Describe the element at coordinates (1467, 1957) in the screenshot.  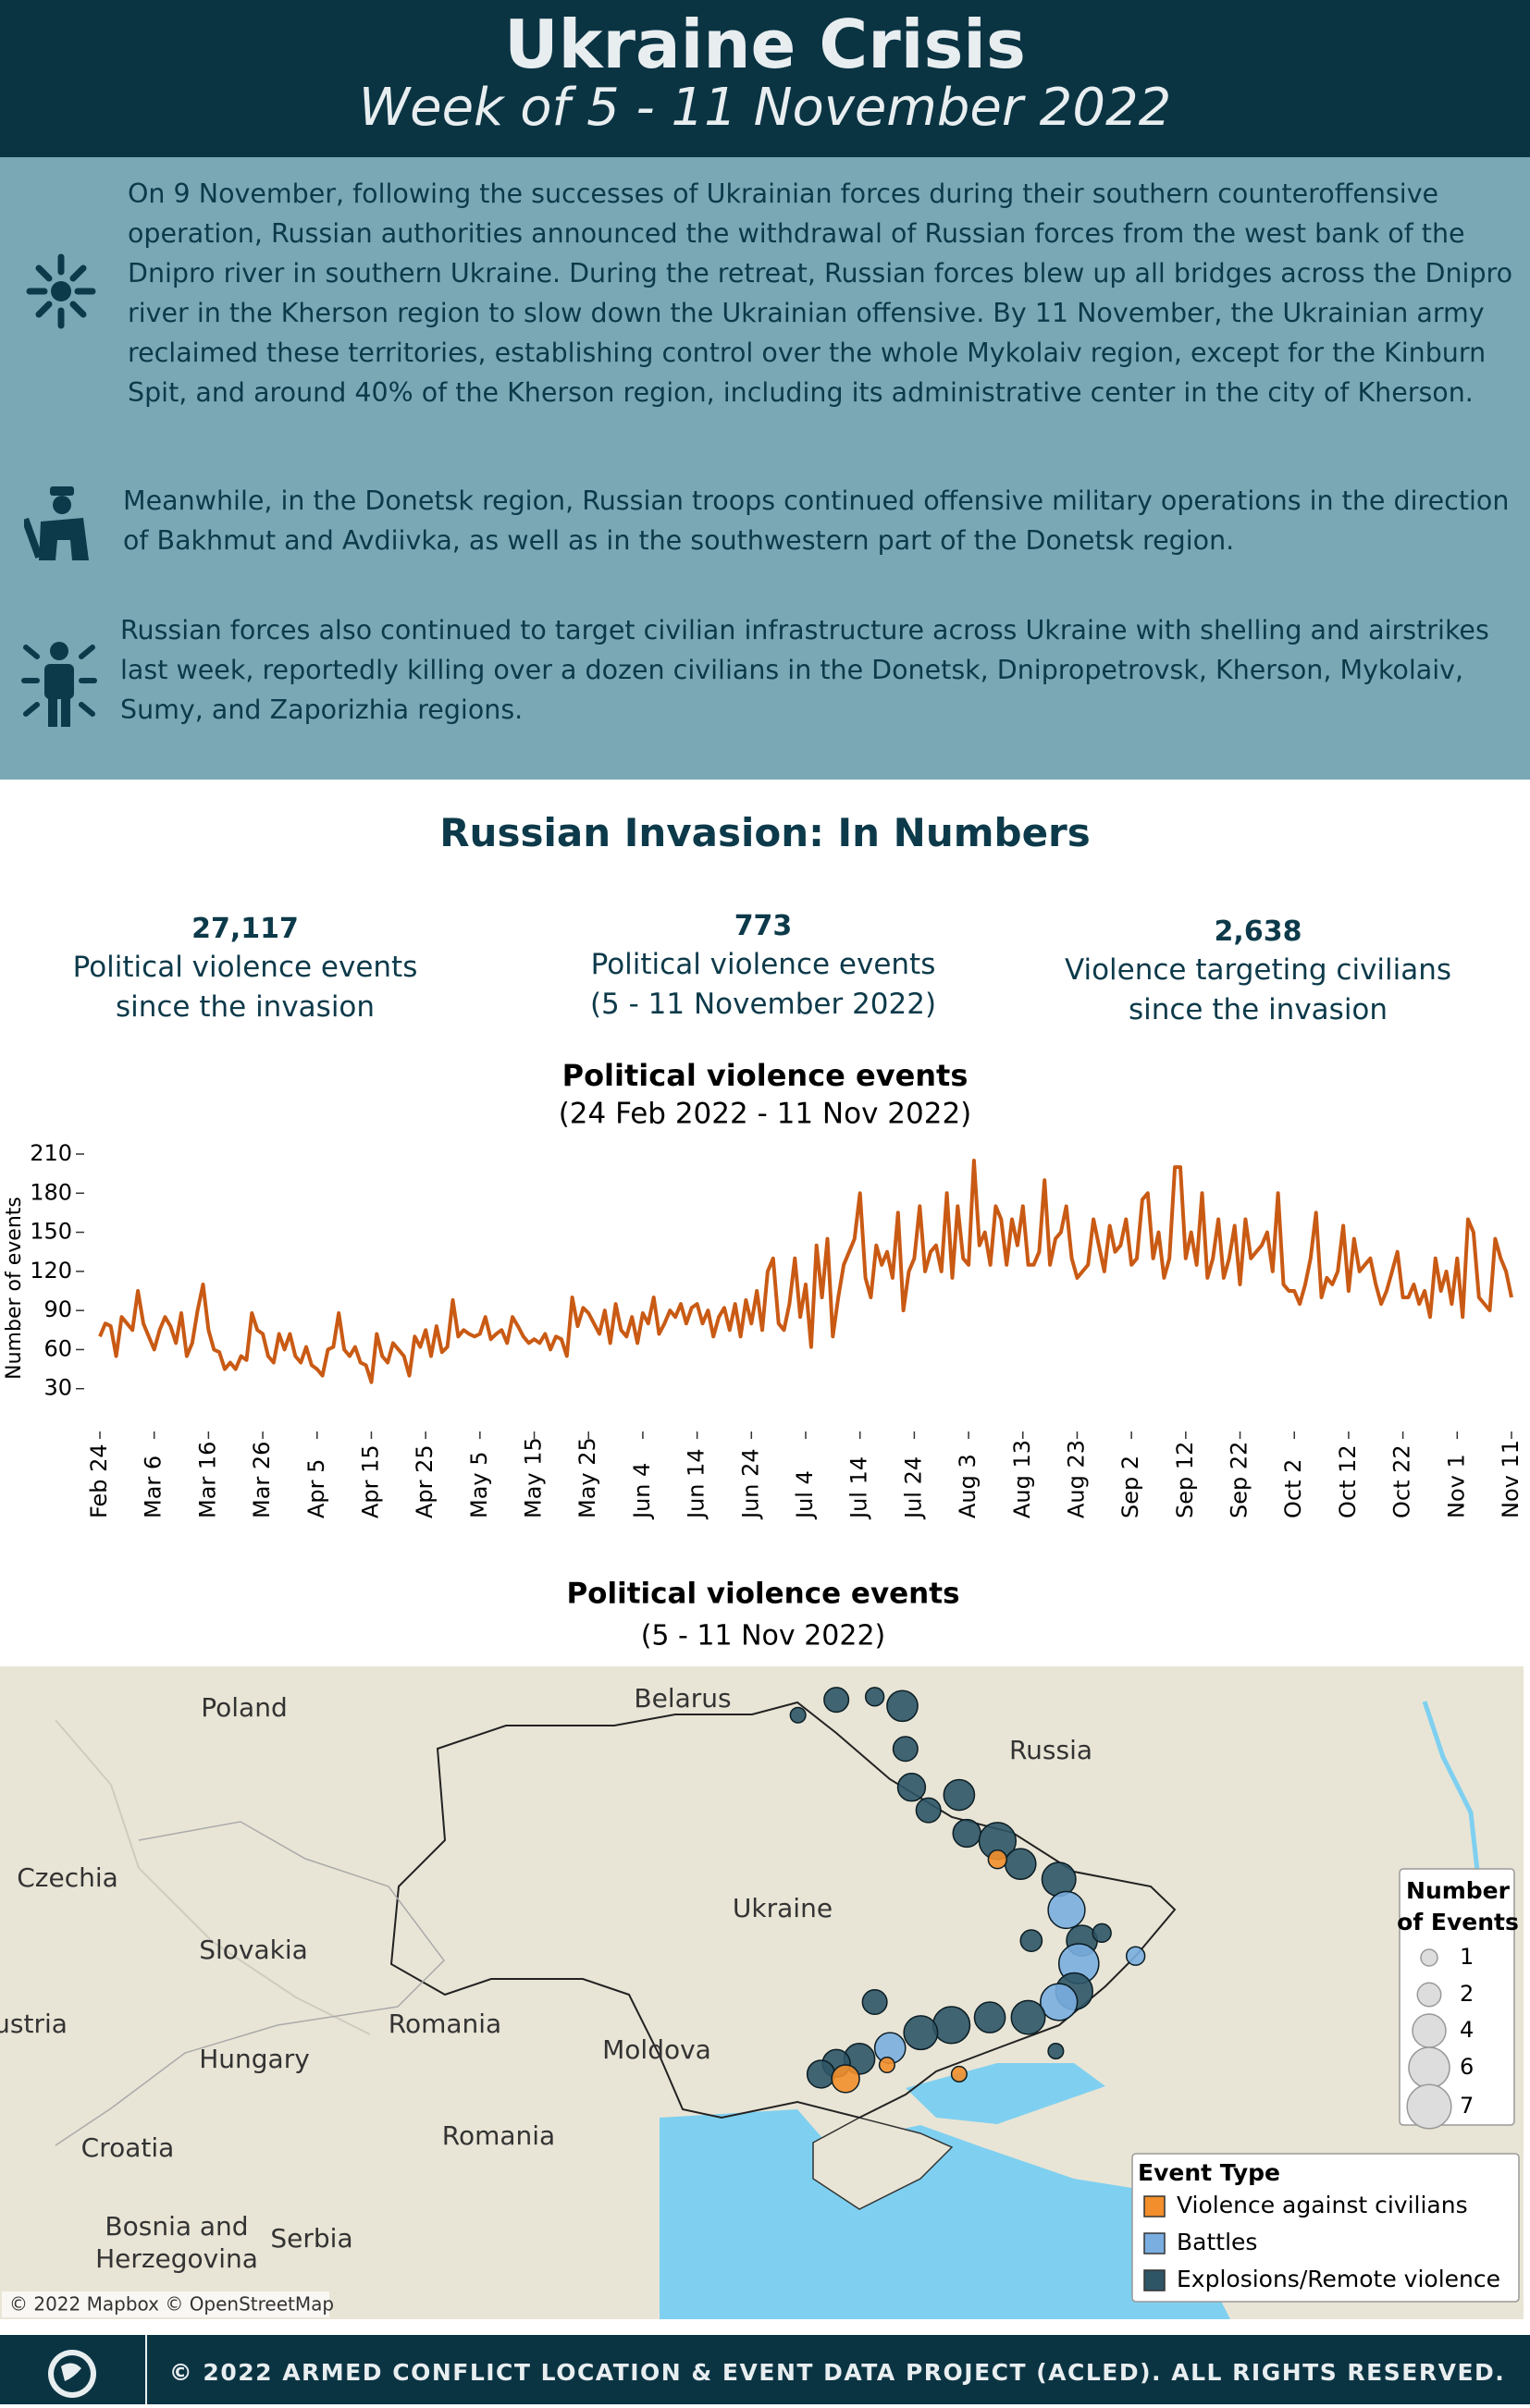
I see `size-legend-label: 1` at that location.